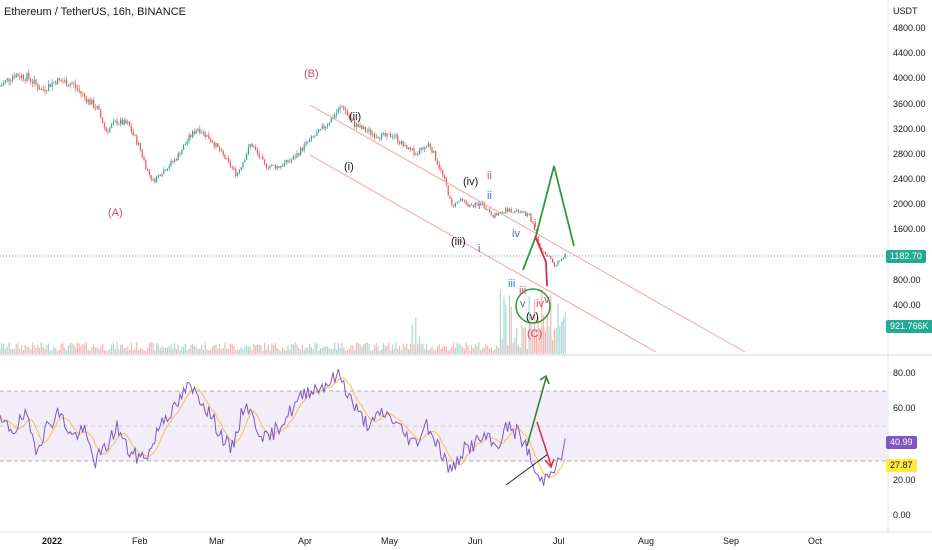  I want to click on rsi-tick: 0.00, so click(902, 515).